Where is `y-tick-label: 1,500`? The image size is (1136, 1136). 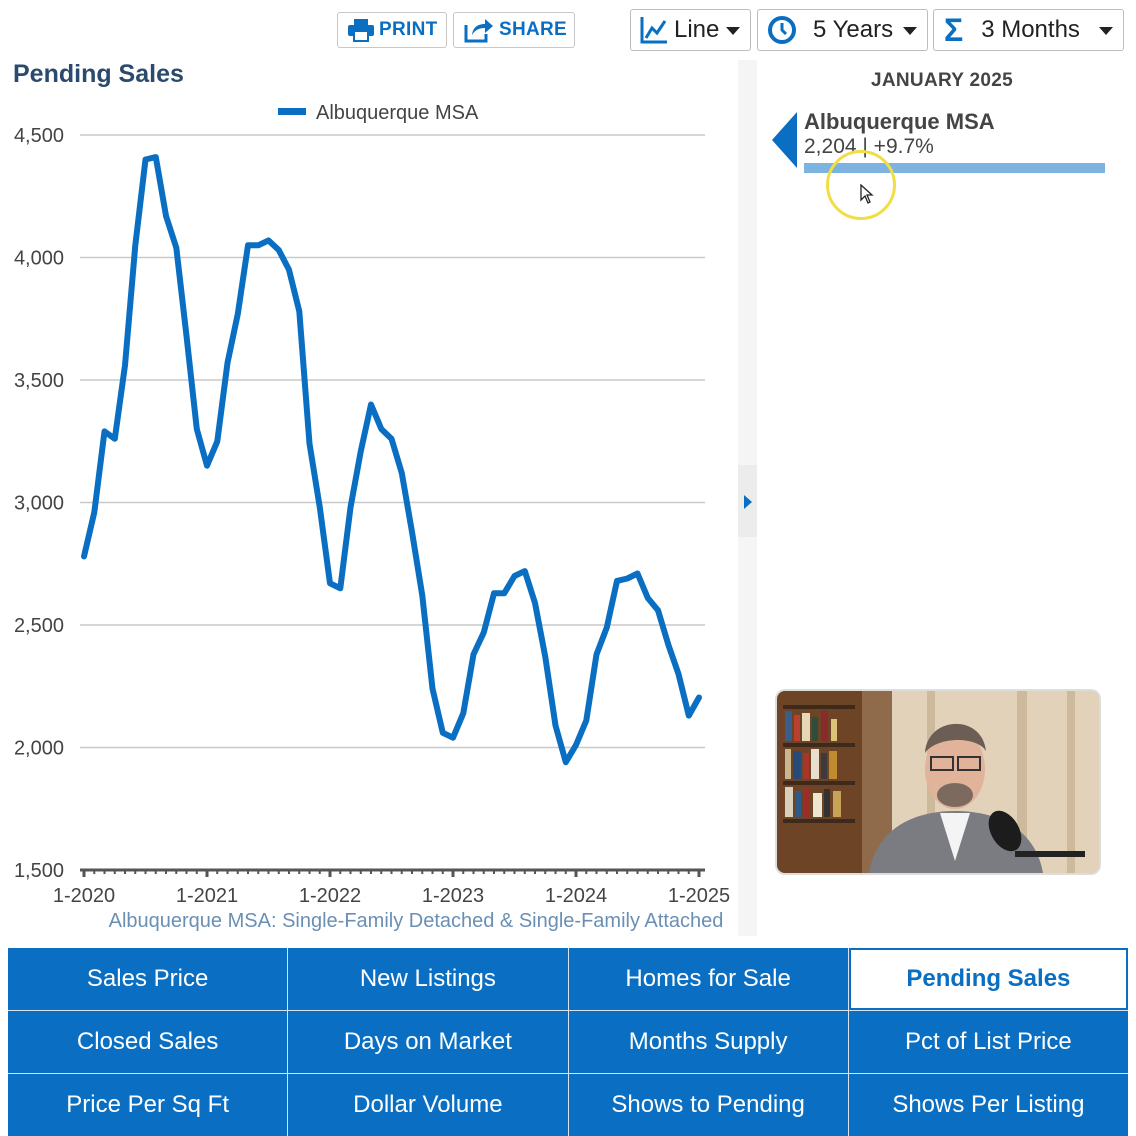 y-tick-label: 1,500 is located at coordinates (39, 871).